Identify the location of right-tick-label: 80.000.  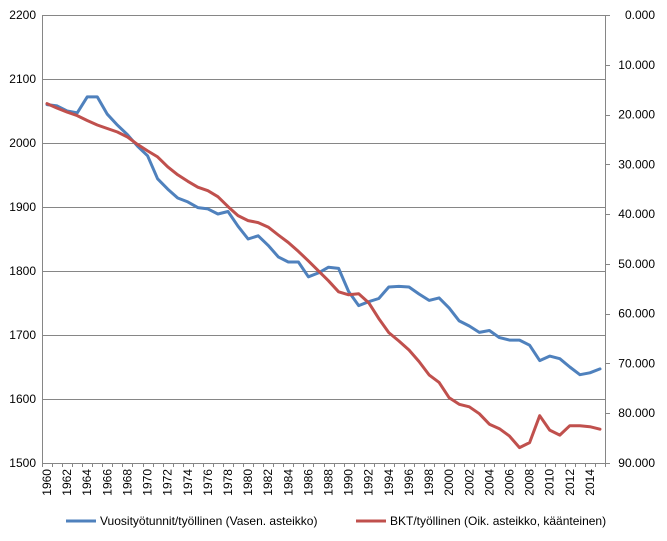
(636, 413).